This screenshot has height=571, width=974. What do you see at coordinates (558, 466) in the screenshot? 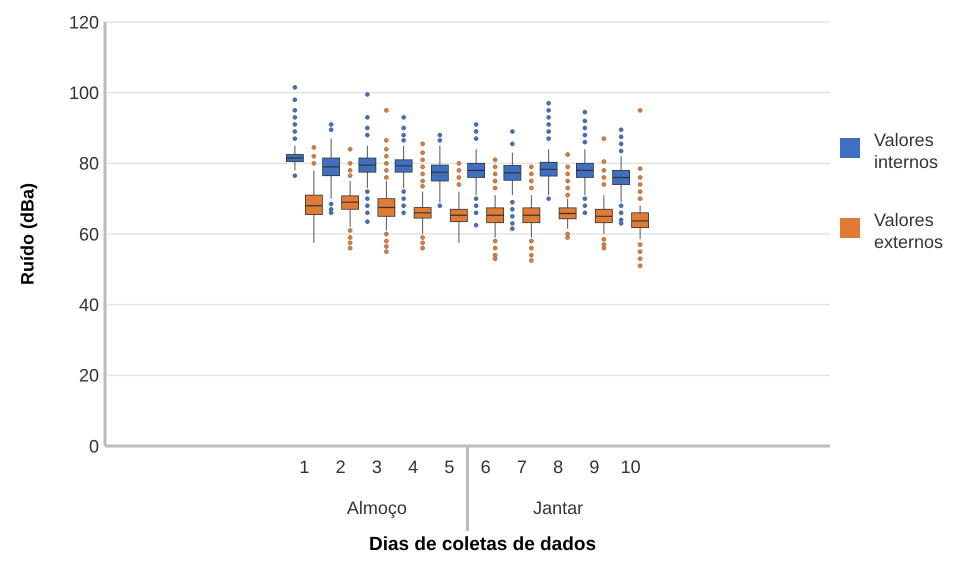
I see `x-tick-label: 8` at bounding box center [558, 466].